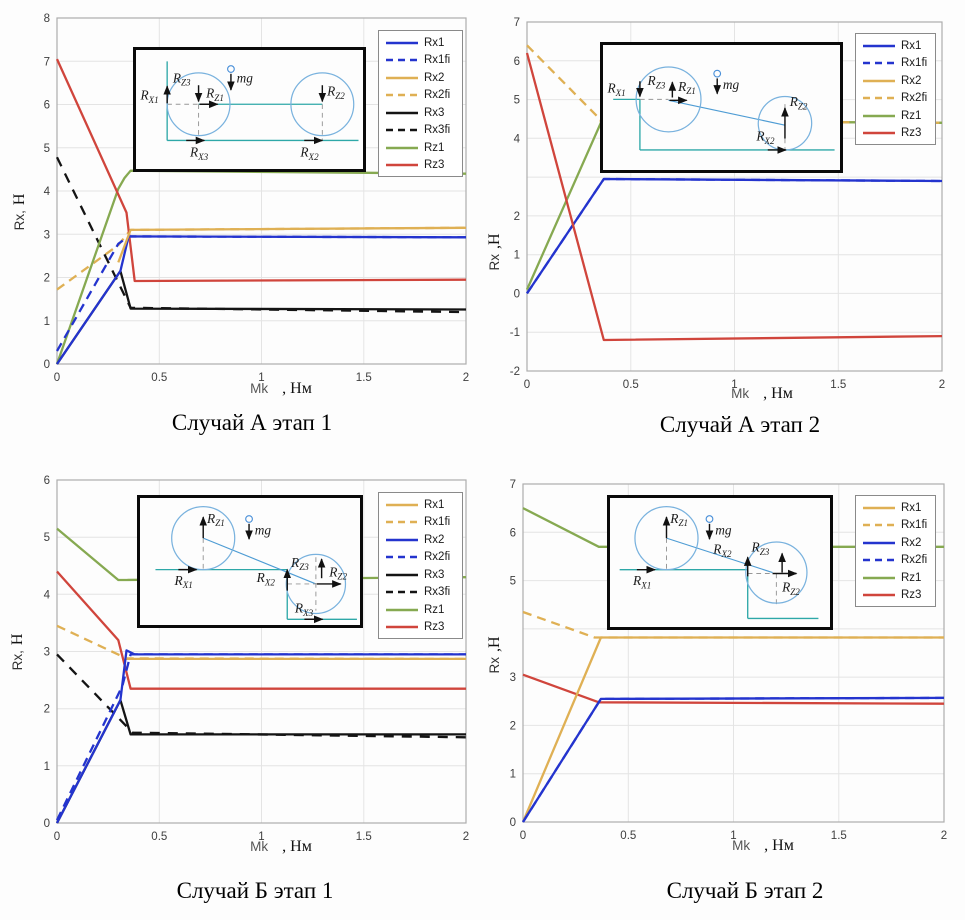  What do you see at coordinates (517, 294) in the screenshot?
I see `y-tick-label: 0` at bounding box center [517, 294].